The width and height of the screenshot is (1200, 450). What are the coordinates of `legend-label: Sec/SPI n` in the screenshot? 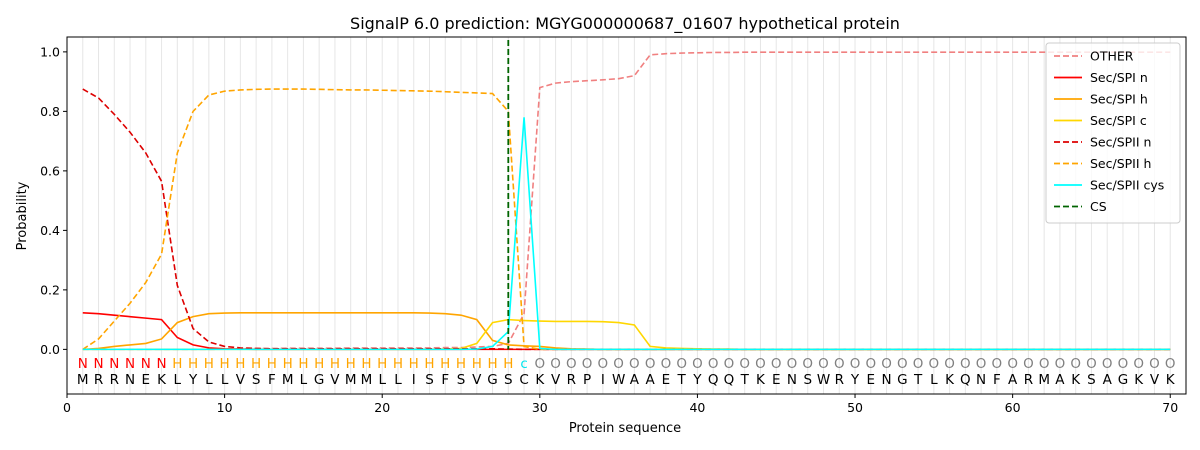 It's located at (1119, 77).